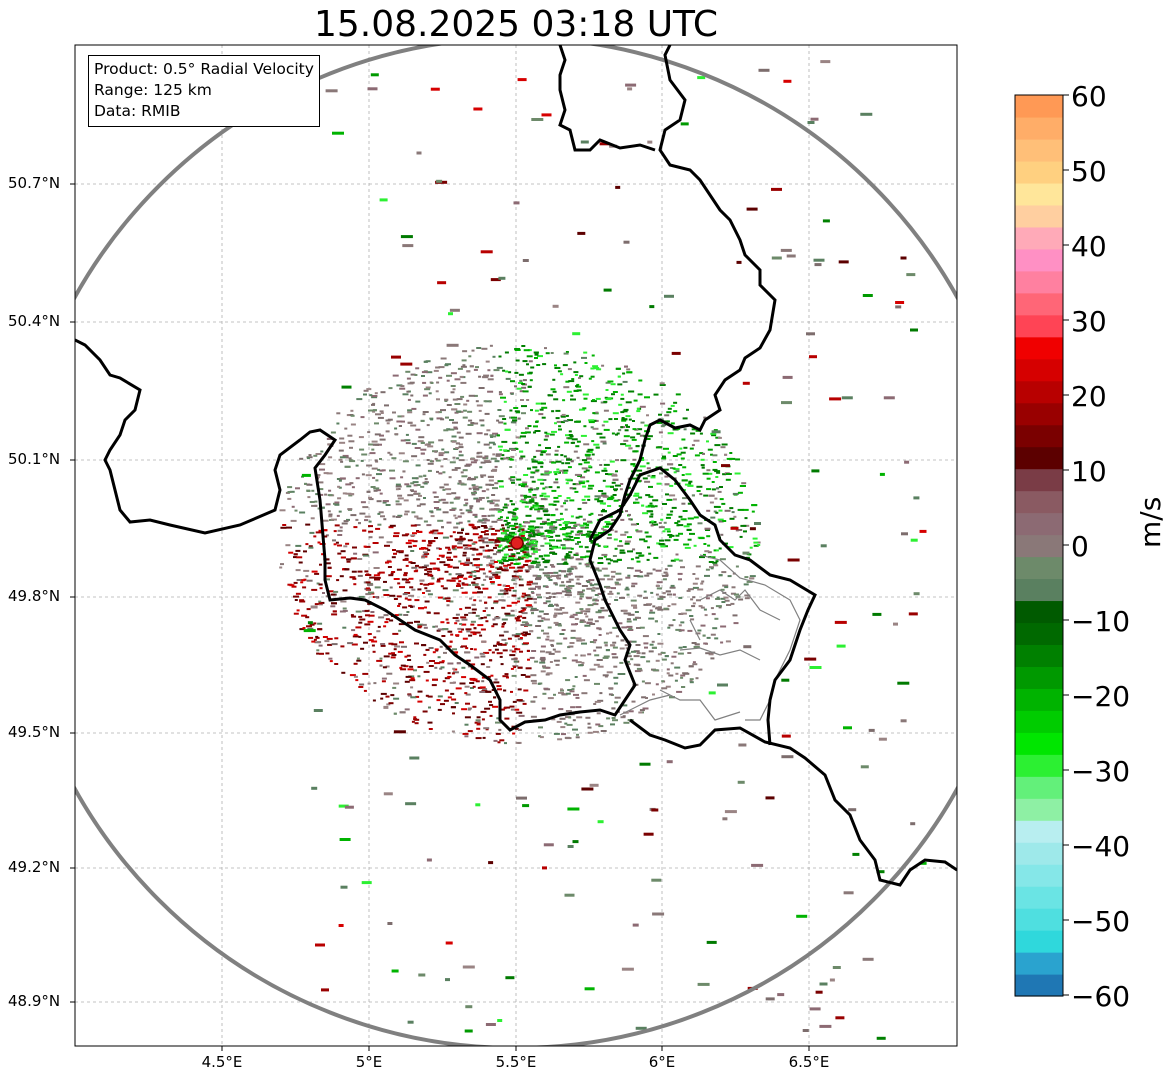  Describe the element at coordinates (1089, 321) in the screenshot. I see `colorbar-tick-label: 30` at that location.